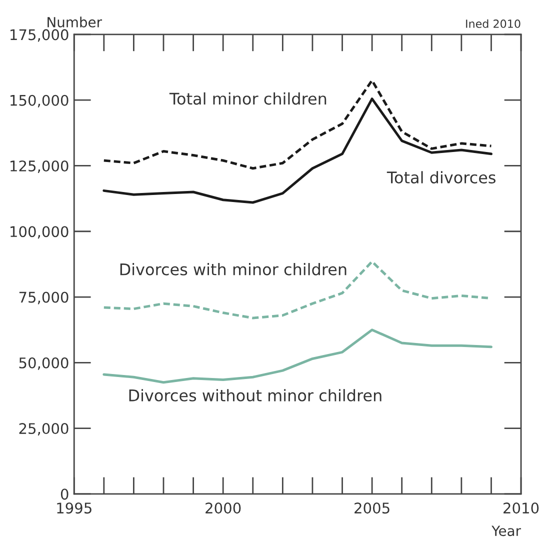 This screenshot has height=547, width=545. I want to click on series-label: Divorces with minor children, so click(233, 269).